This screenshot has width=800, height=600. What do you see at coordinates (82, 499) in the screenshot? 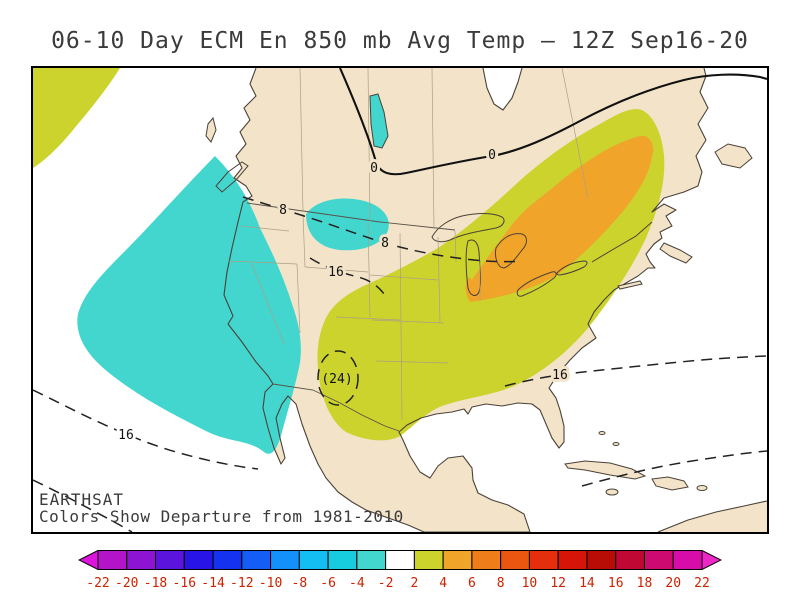
I see `credit-text: EARTHSAT` at bounding box center [82, 499].